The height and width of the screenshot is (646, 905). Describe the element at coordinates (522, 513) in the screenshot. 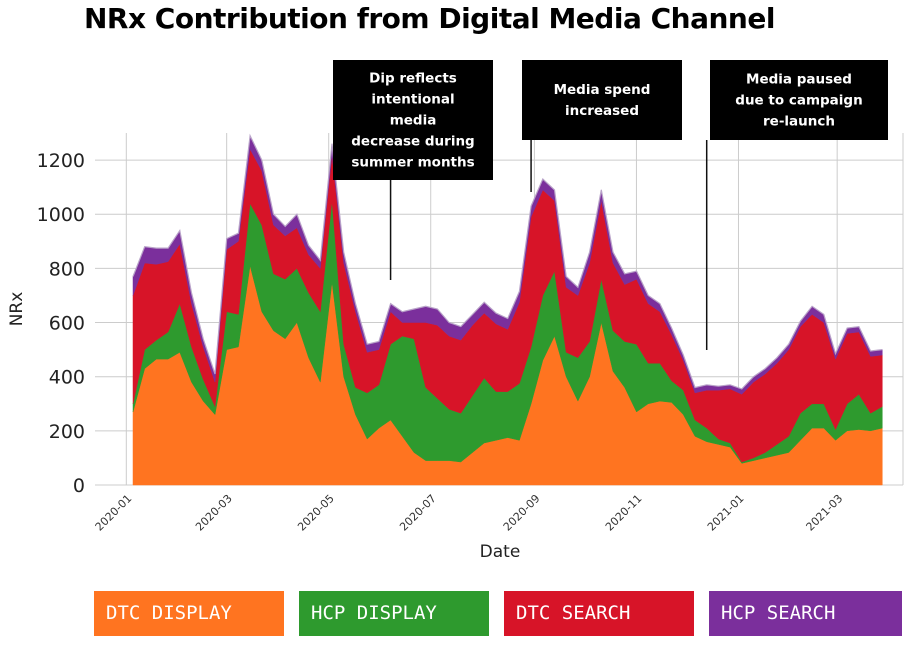

I see `x-tick-label: 2020-09` at that location.